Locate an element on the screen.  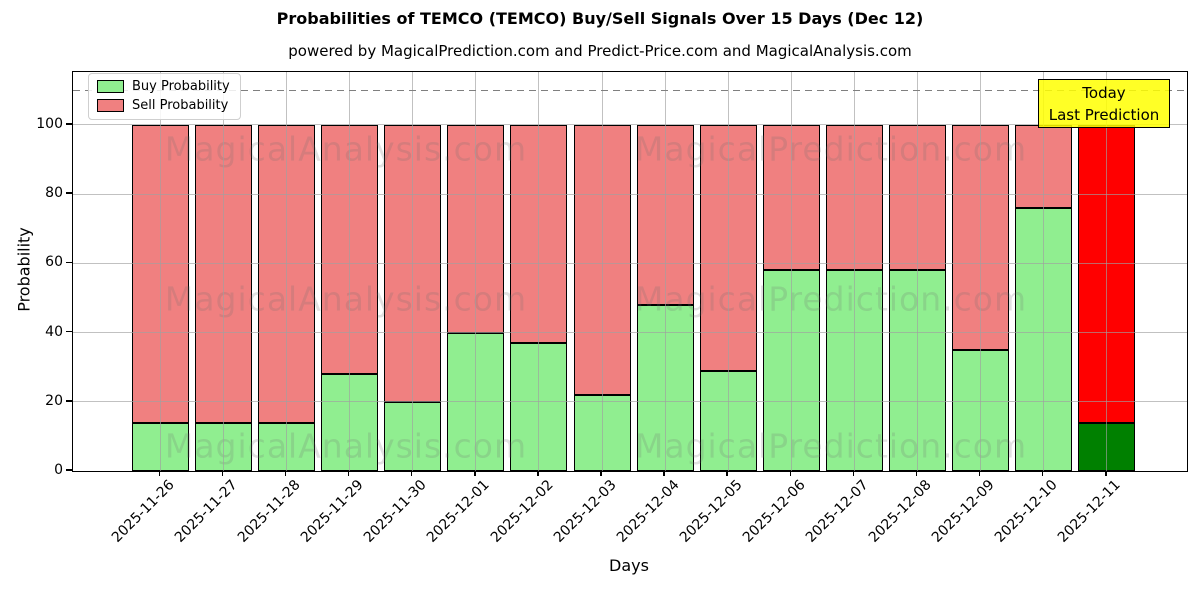
x-axis-tick-label: 2025-11-29 is located at coordinates (332, 511).